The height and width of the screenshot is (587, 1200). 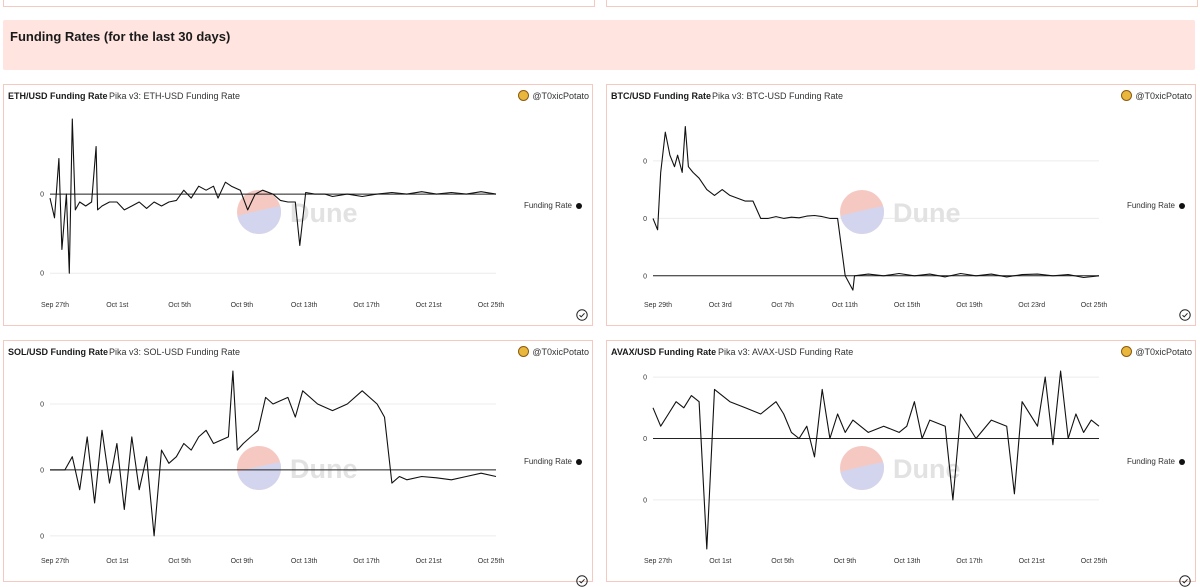 I want to click on x-tick-label: Oct 19th, so click(x=969, y=305).